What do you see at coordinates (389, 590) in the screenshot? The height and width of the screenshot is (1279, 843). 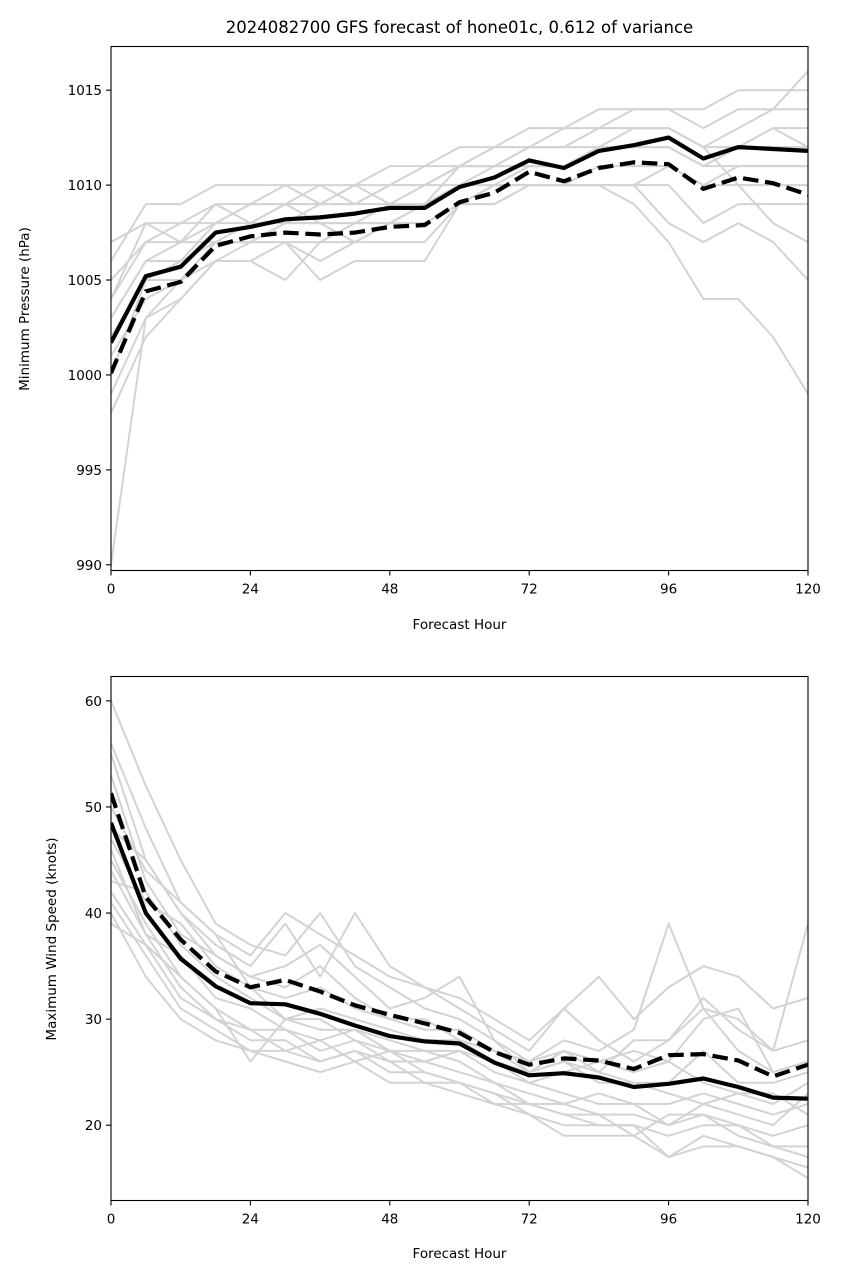 I see `pressure-xtick-label: 48` at bounding box center [389, 590].